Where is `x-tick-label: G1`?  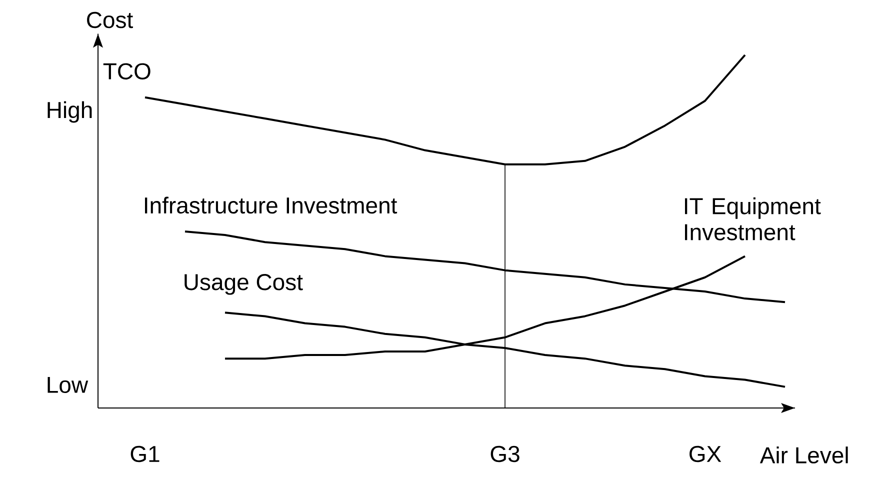 x-tick-label: G1 is located at coordinates (145, 454).